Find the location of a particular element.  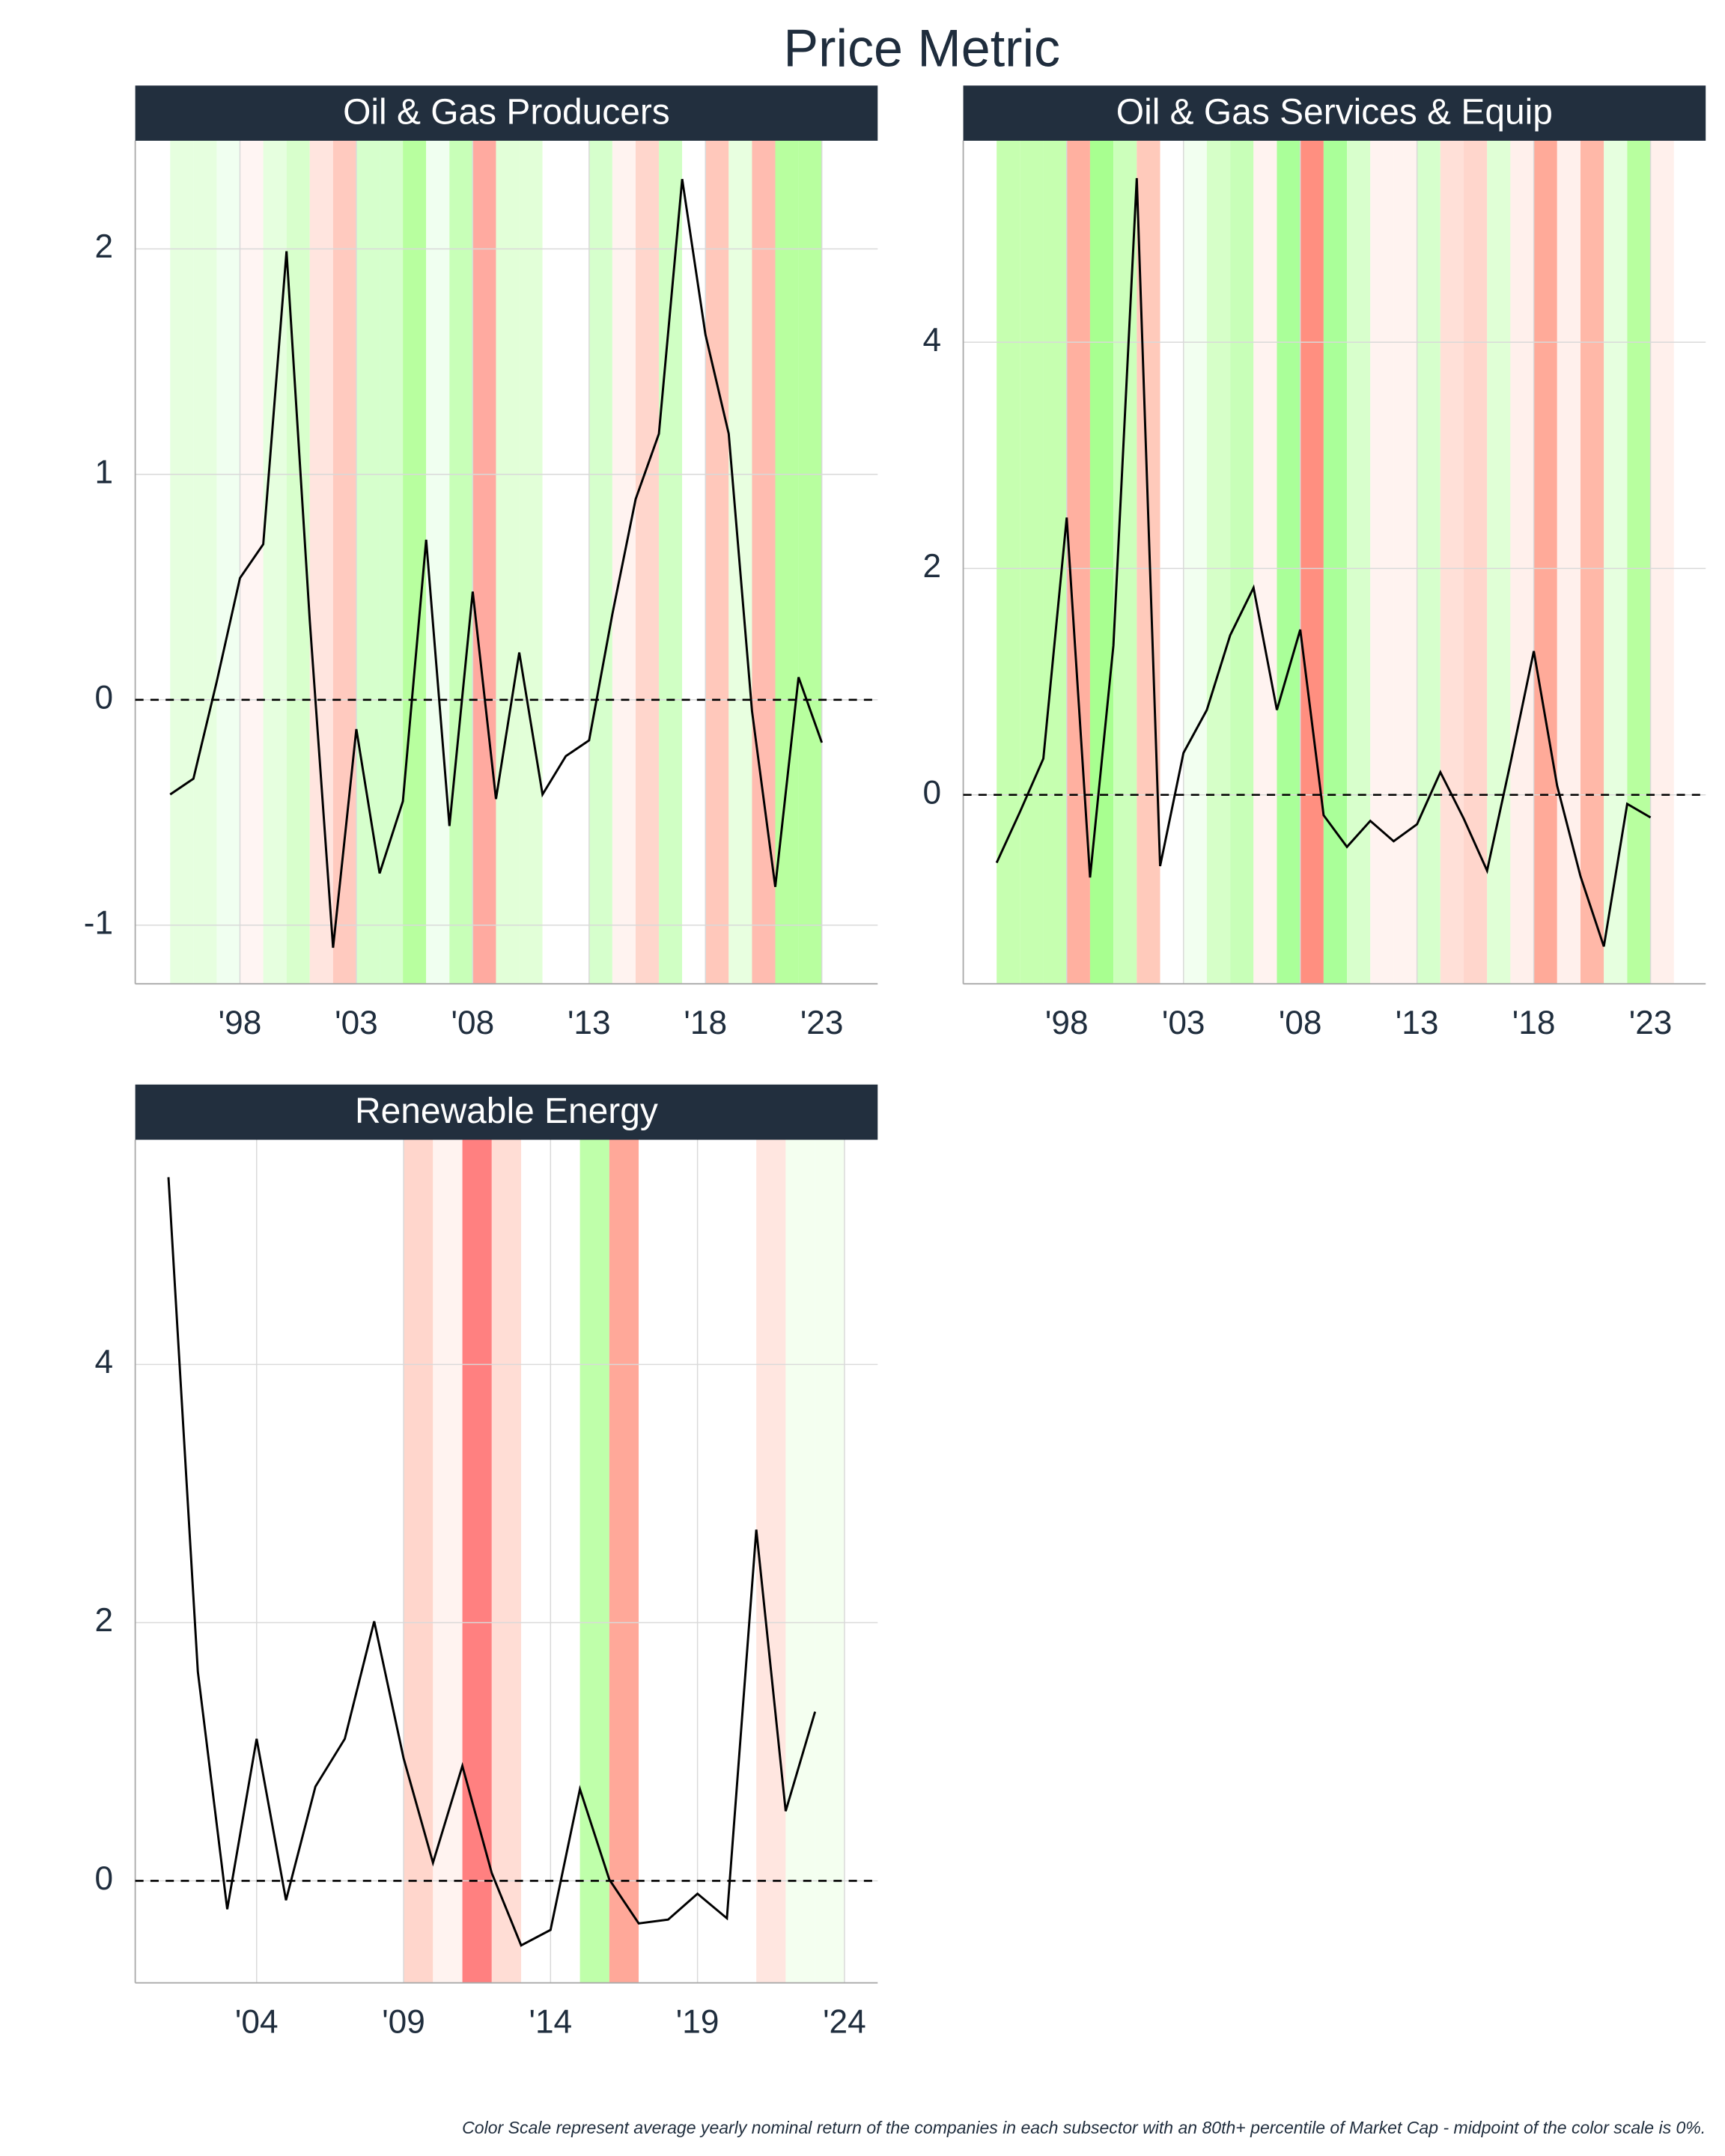

strip-title: Oil & Gas Services & Equip is located at coordinates (1334, 113).